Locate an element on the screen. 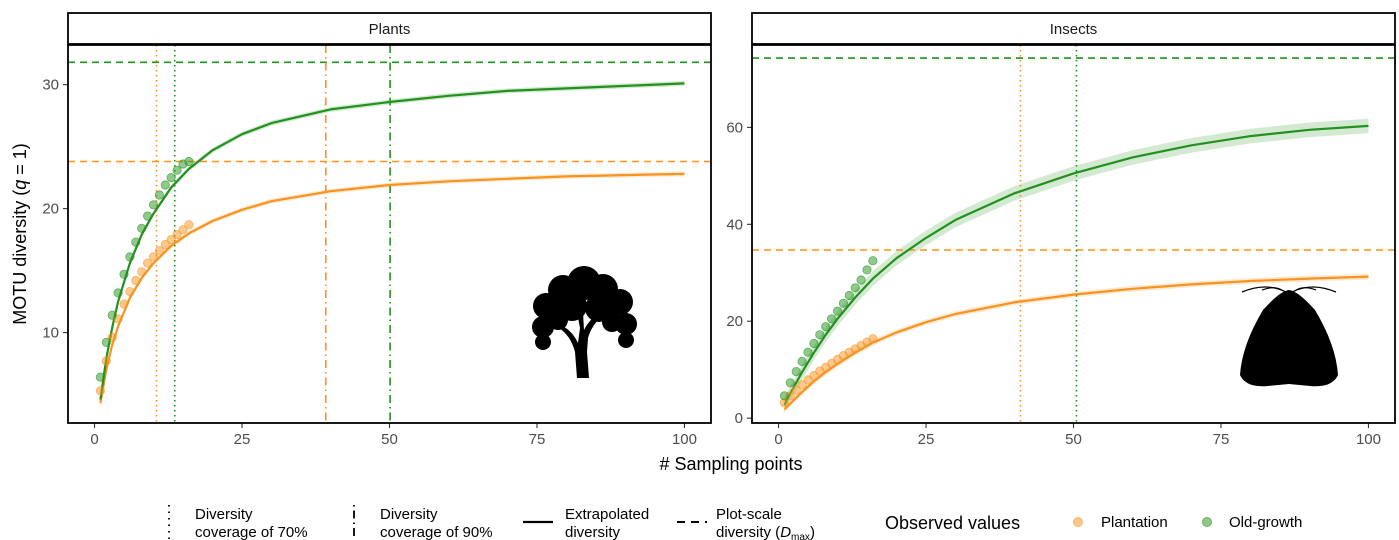 The image size is (1399, 540). strip-insects is located at coordinates (1073, 28).